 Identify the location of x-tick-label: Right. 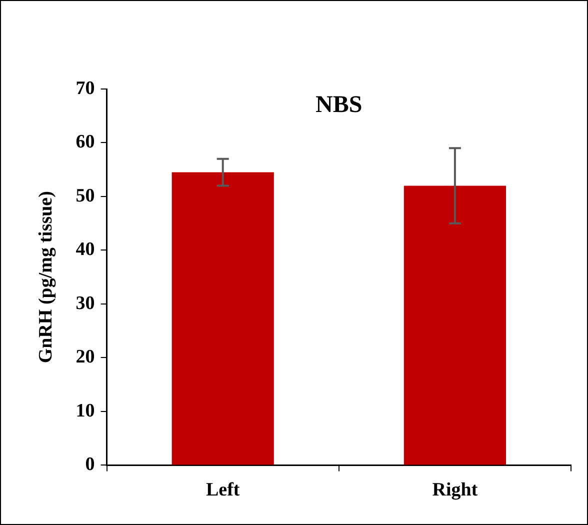
(455, 490).